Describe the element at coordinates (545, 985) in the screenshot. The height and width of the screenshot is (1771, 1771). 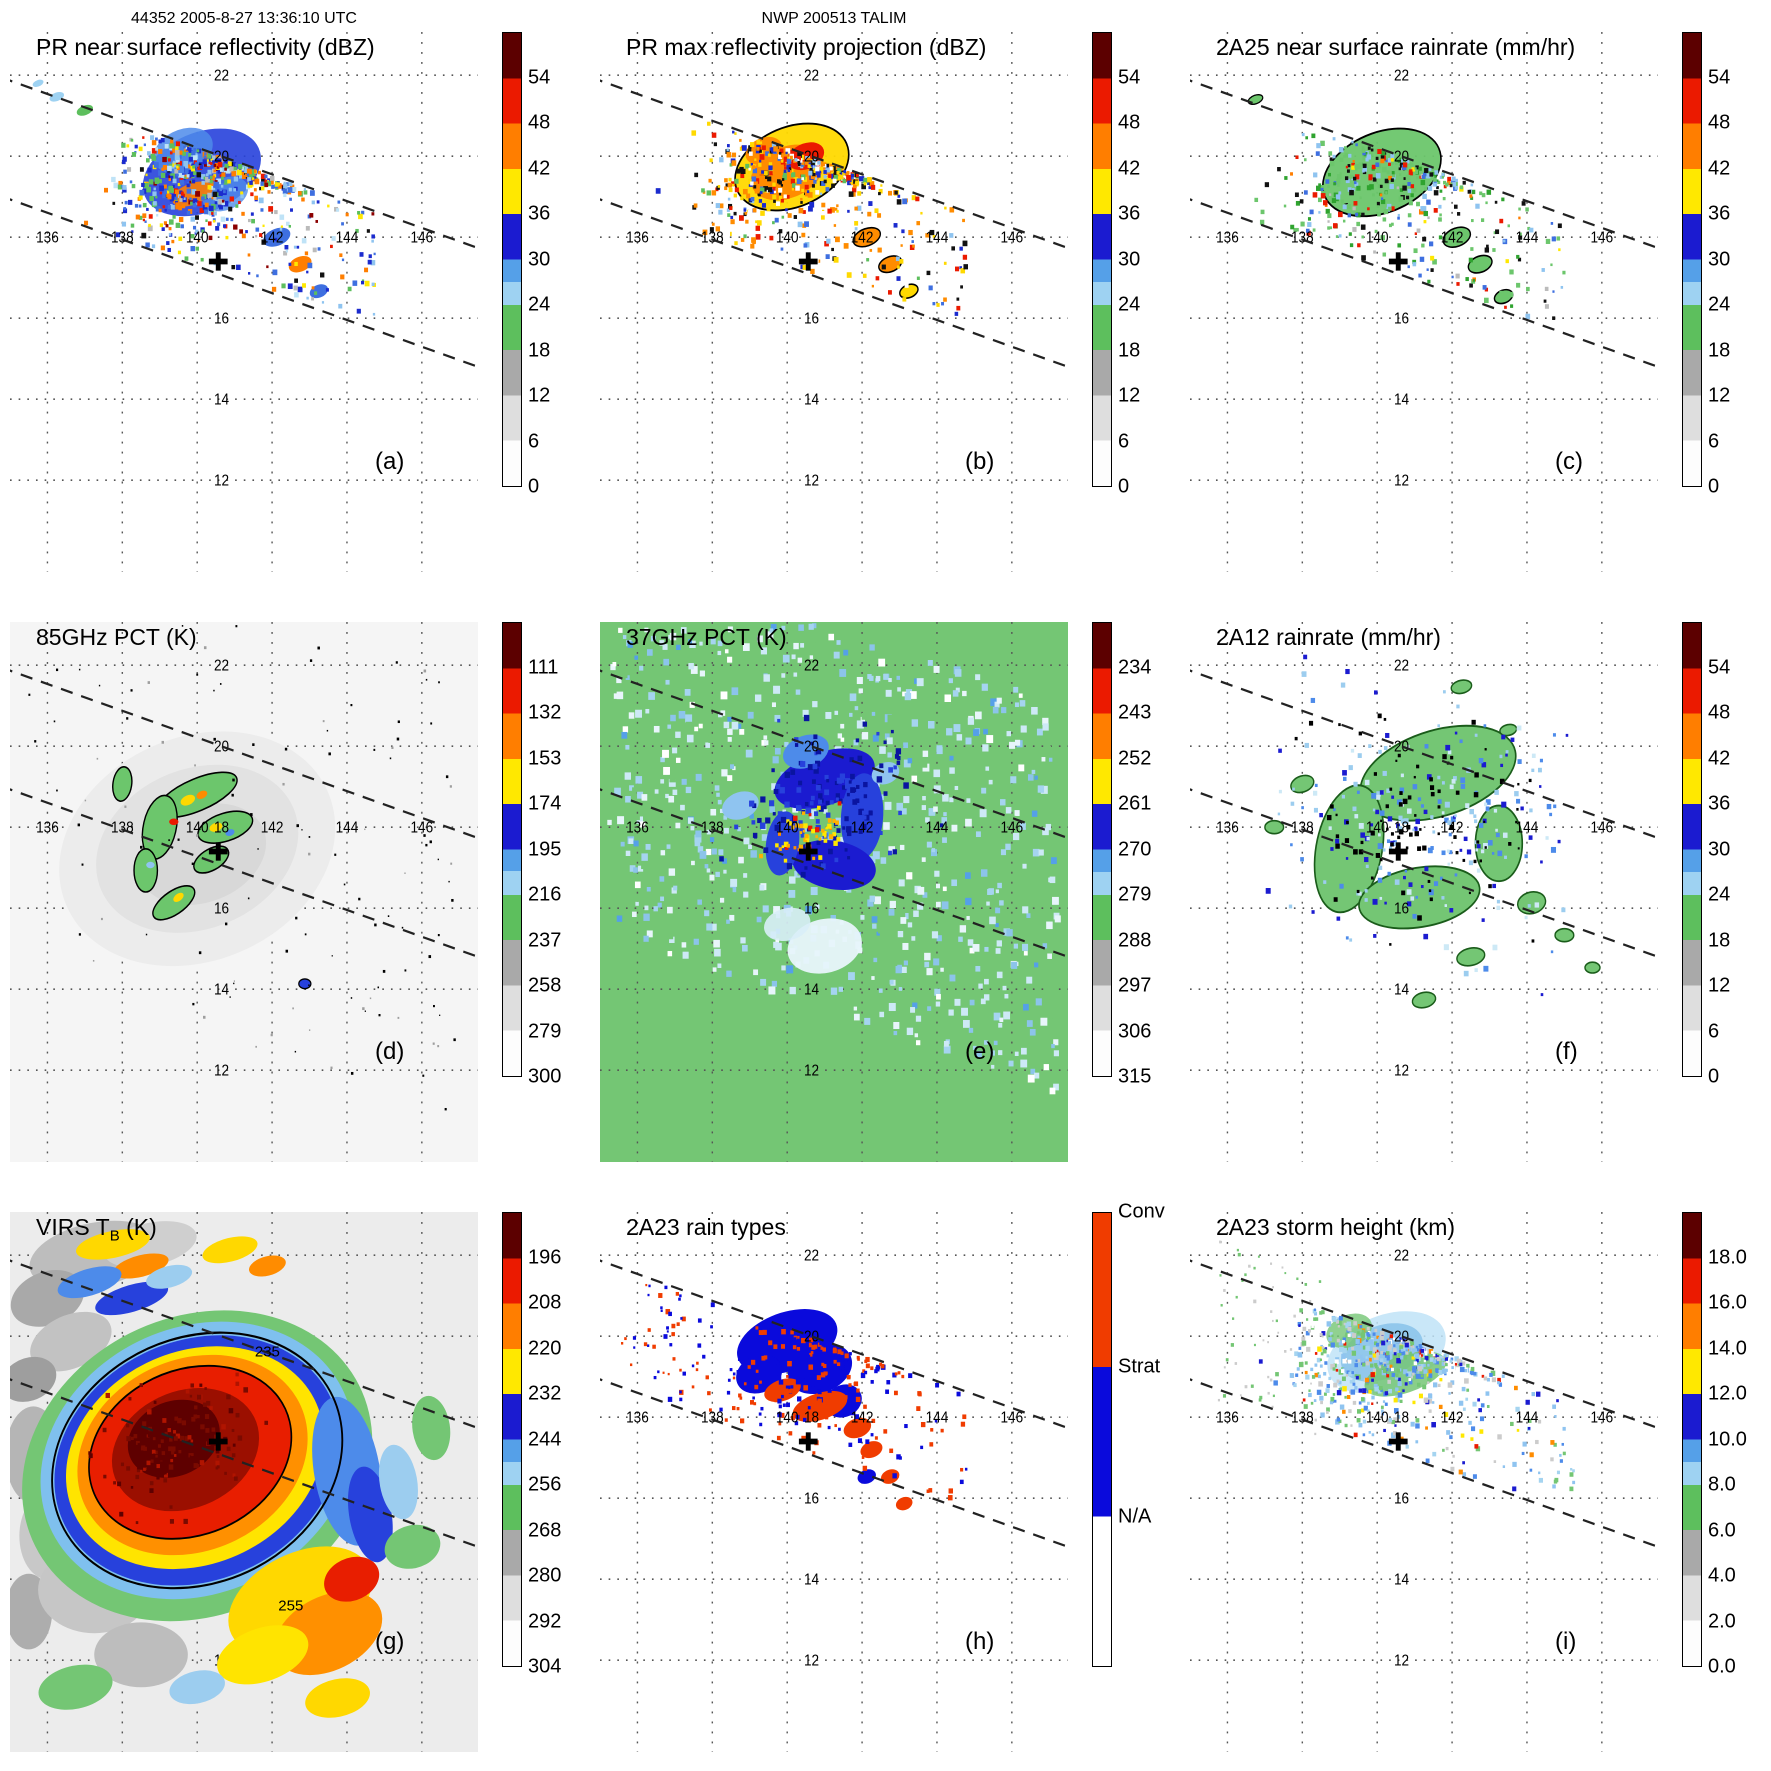
I see `colorbar-tick-label: 258` at that location.